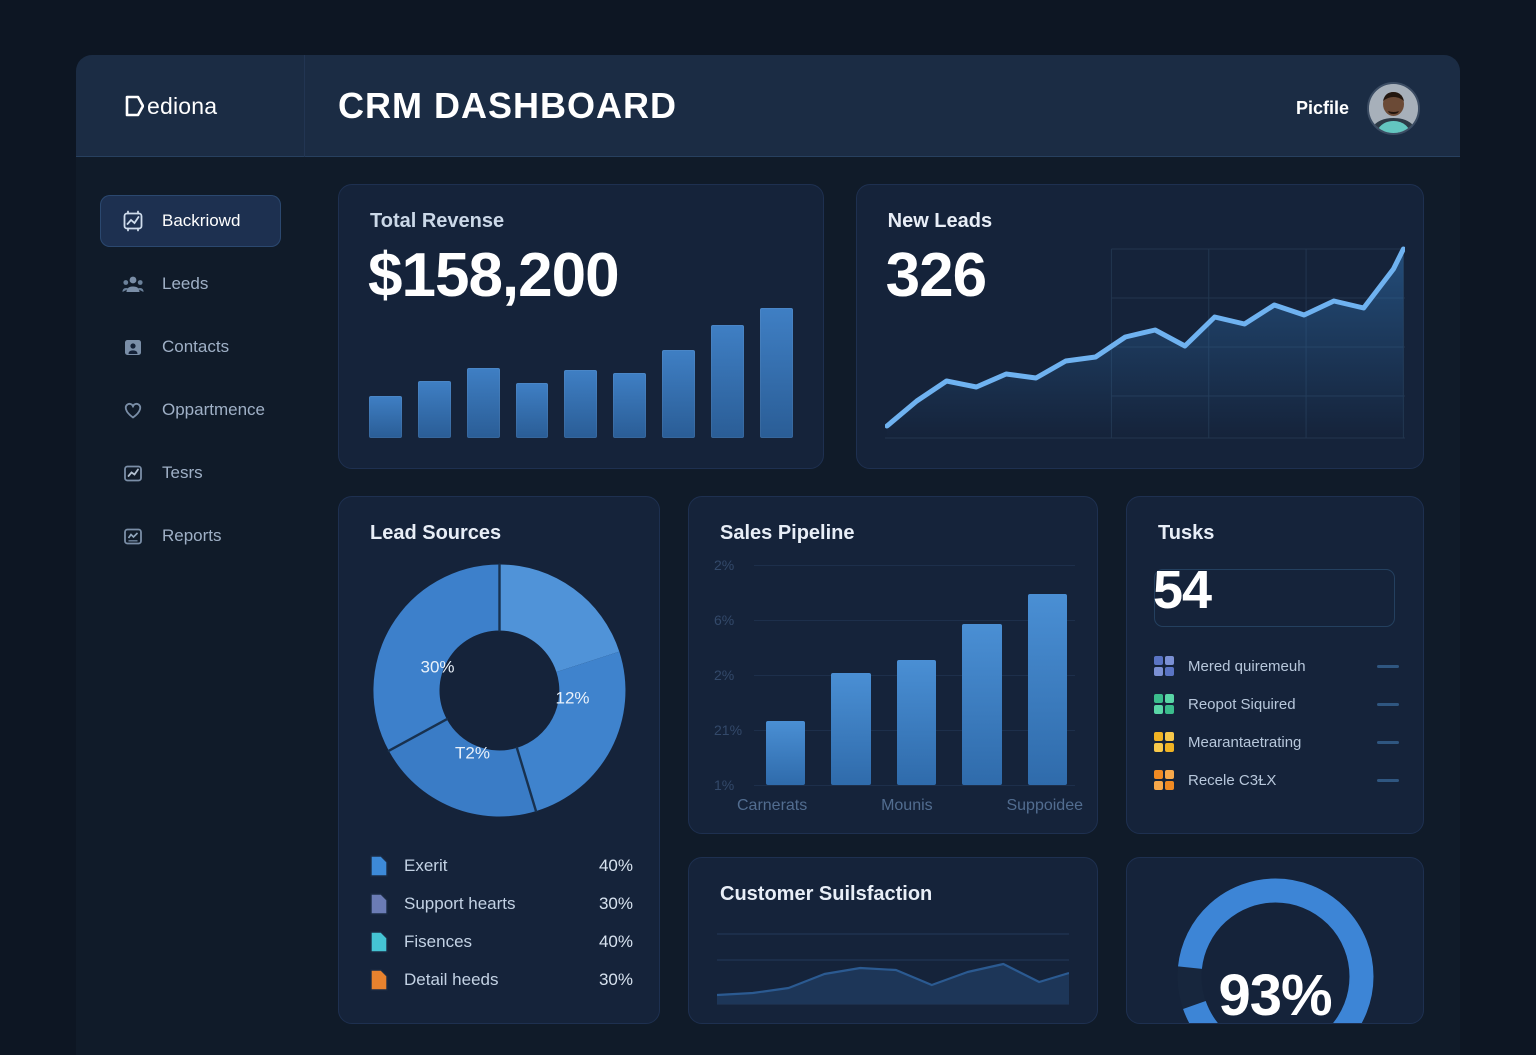  What do you see at coordinates (426, 865) in the screenshot?
I see `legend-label: Exerit` at bounding box center [426, 865].